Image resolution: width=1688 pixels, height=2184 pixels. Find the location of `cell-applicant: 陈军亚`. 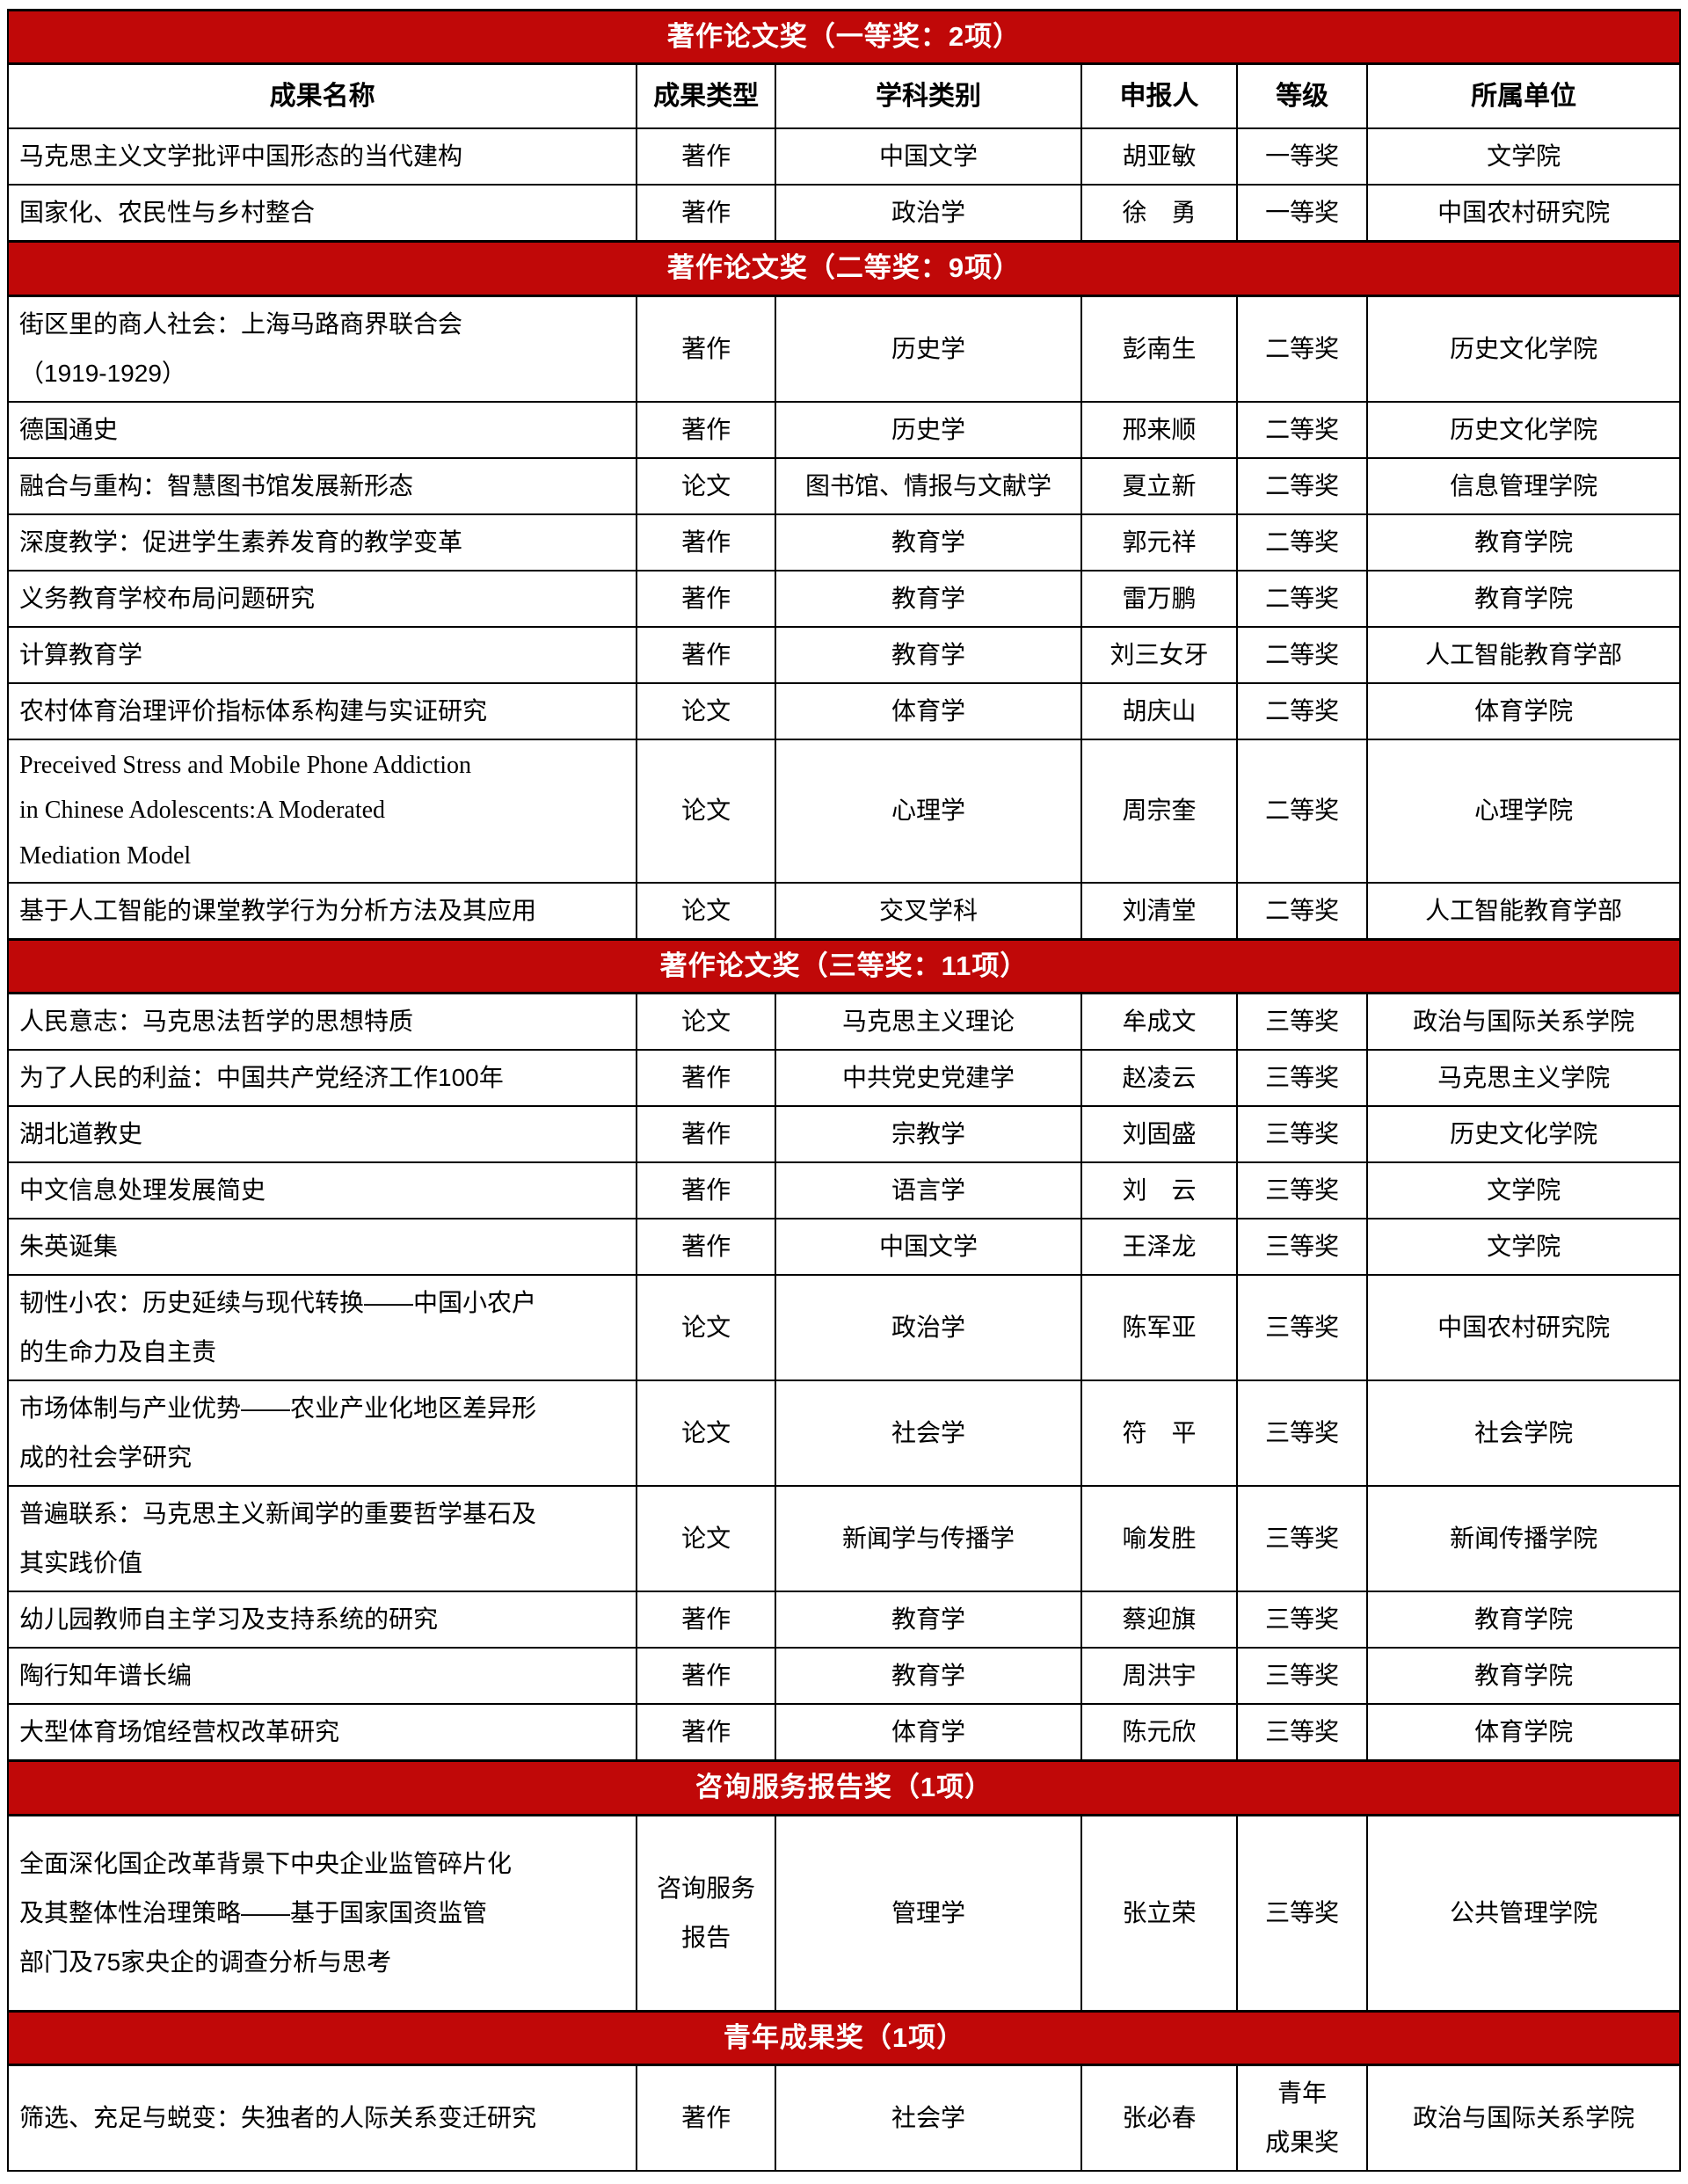

cell-applicant: 陈军亚 is located at coordinates (1159, 1328).